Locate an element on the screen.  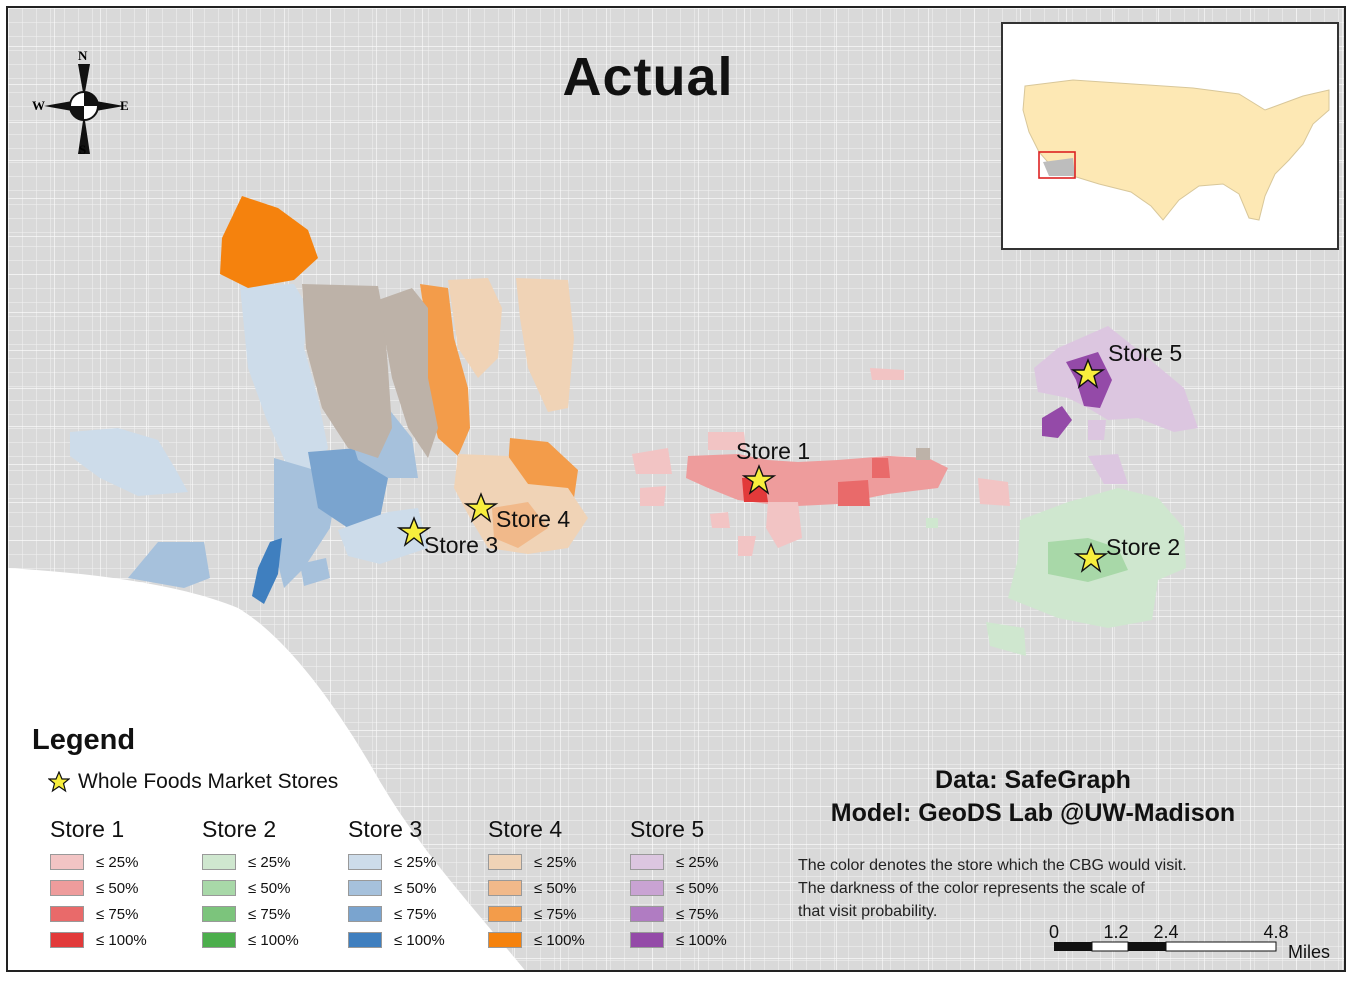
legend-group-store1: Store 1 ≤ 25% ≤ 50% ≤ 75% ≤ 100% is located at coordinates (125, 884).